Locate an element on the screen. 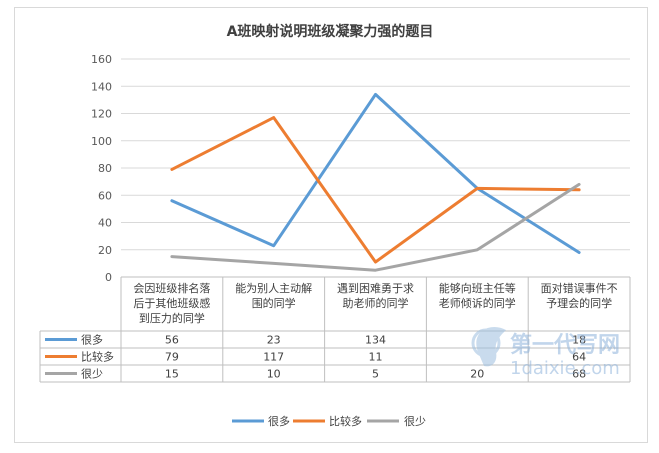  table-value: 56 is located at coordinates (172, 340).